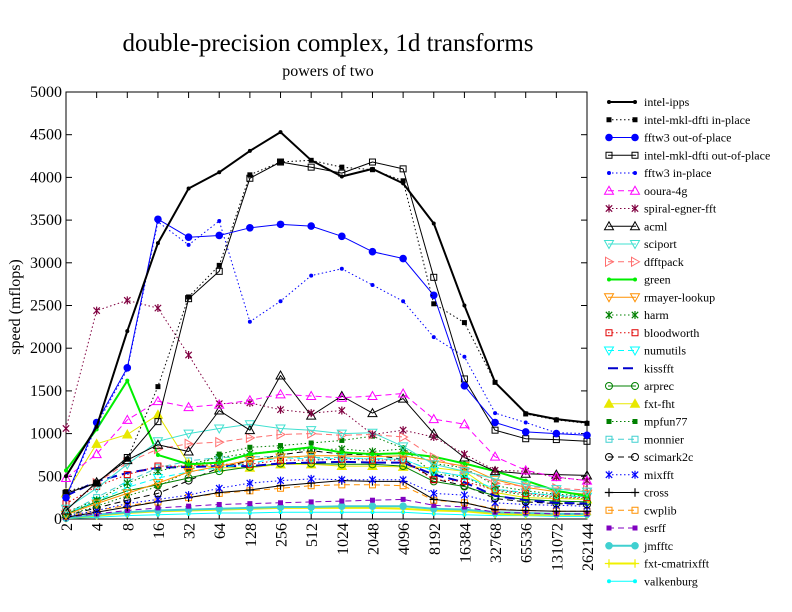 This screenshot has width=792, height=612. What do you see at coordinates (159, 531) in the screenshot?
I see `x-tick-label: 16` at bounding box center [159, 531].